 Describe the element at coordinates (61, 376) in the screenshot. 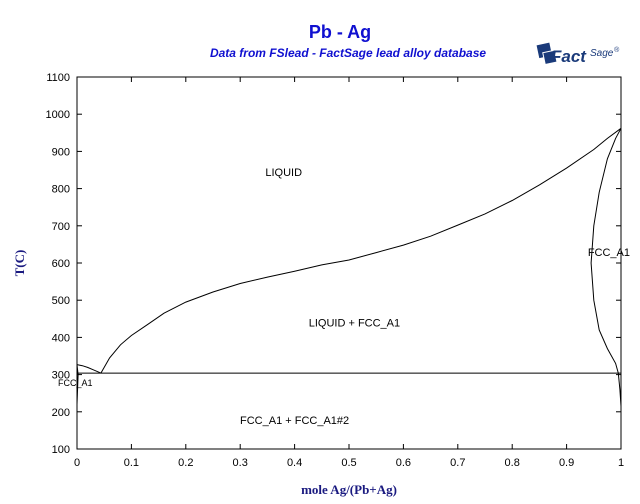

I see `y-tick-label: 300` at that location.